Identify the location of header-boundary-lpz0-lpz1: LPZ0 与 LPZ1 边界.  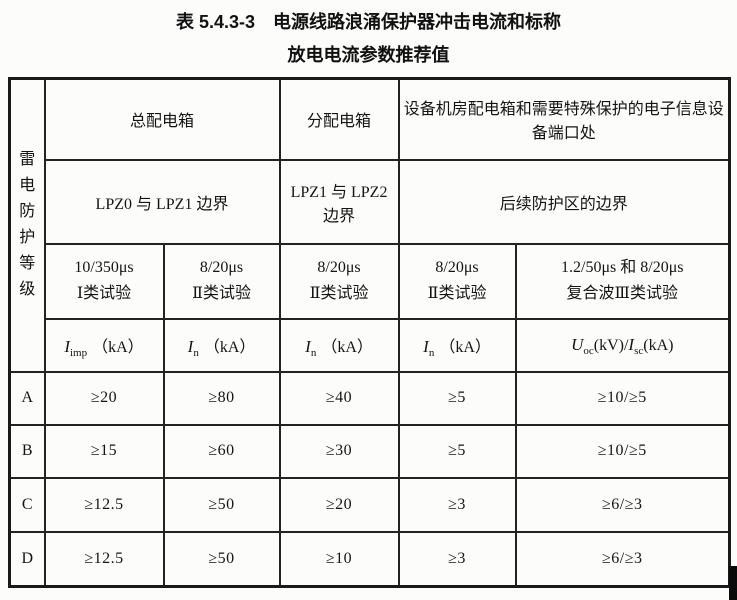
(162, 201).